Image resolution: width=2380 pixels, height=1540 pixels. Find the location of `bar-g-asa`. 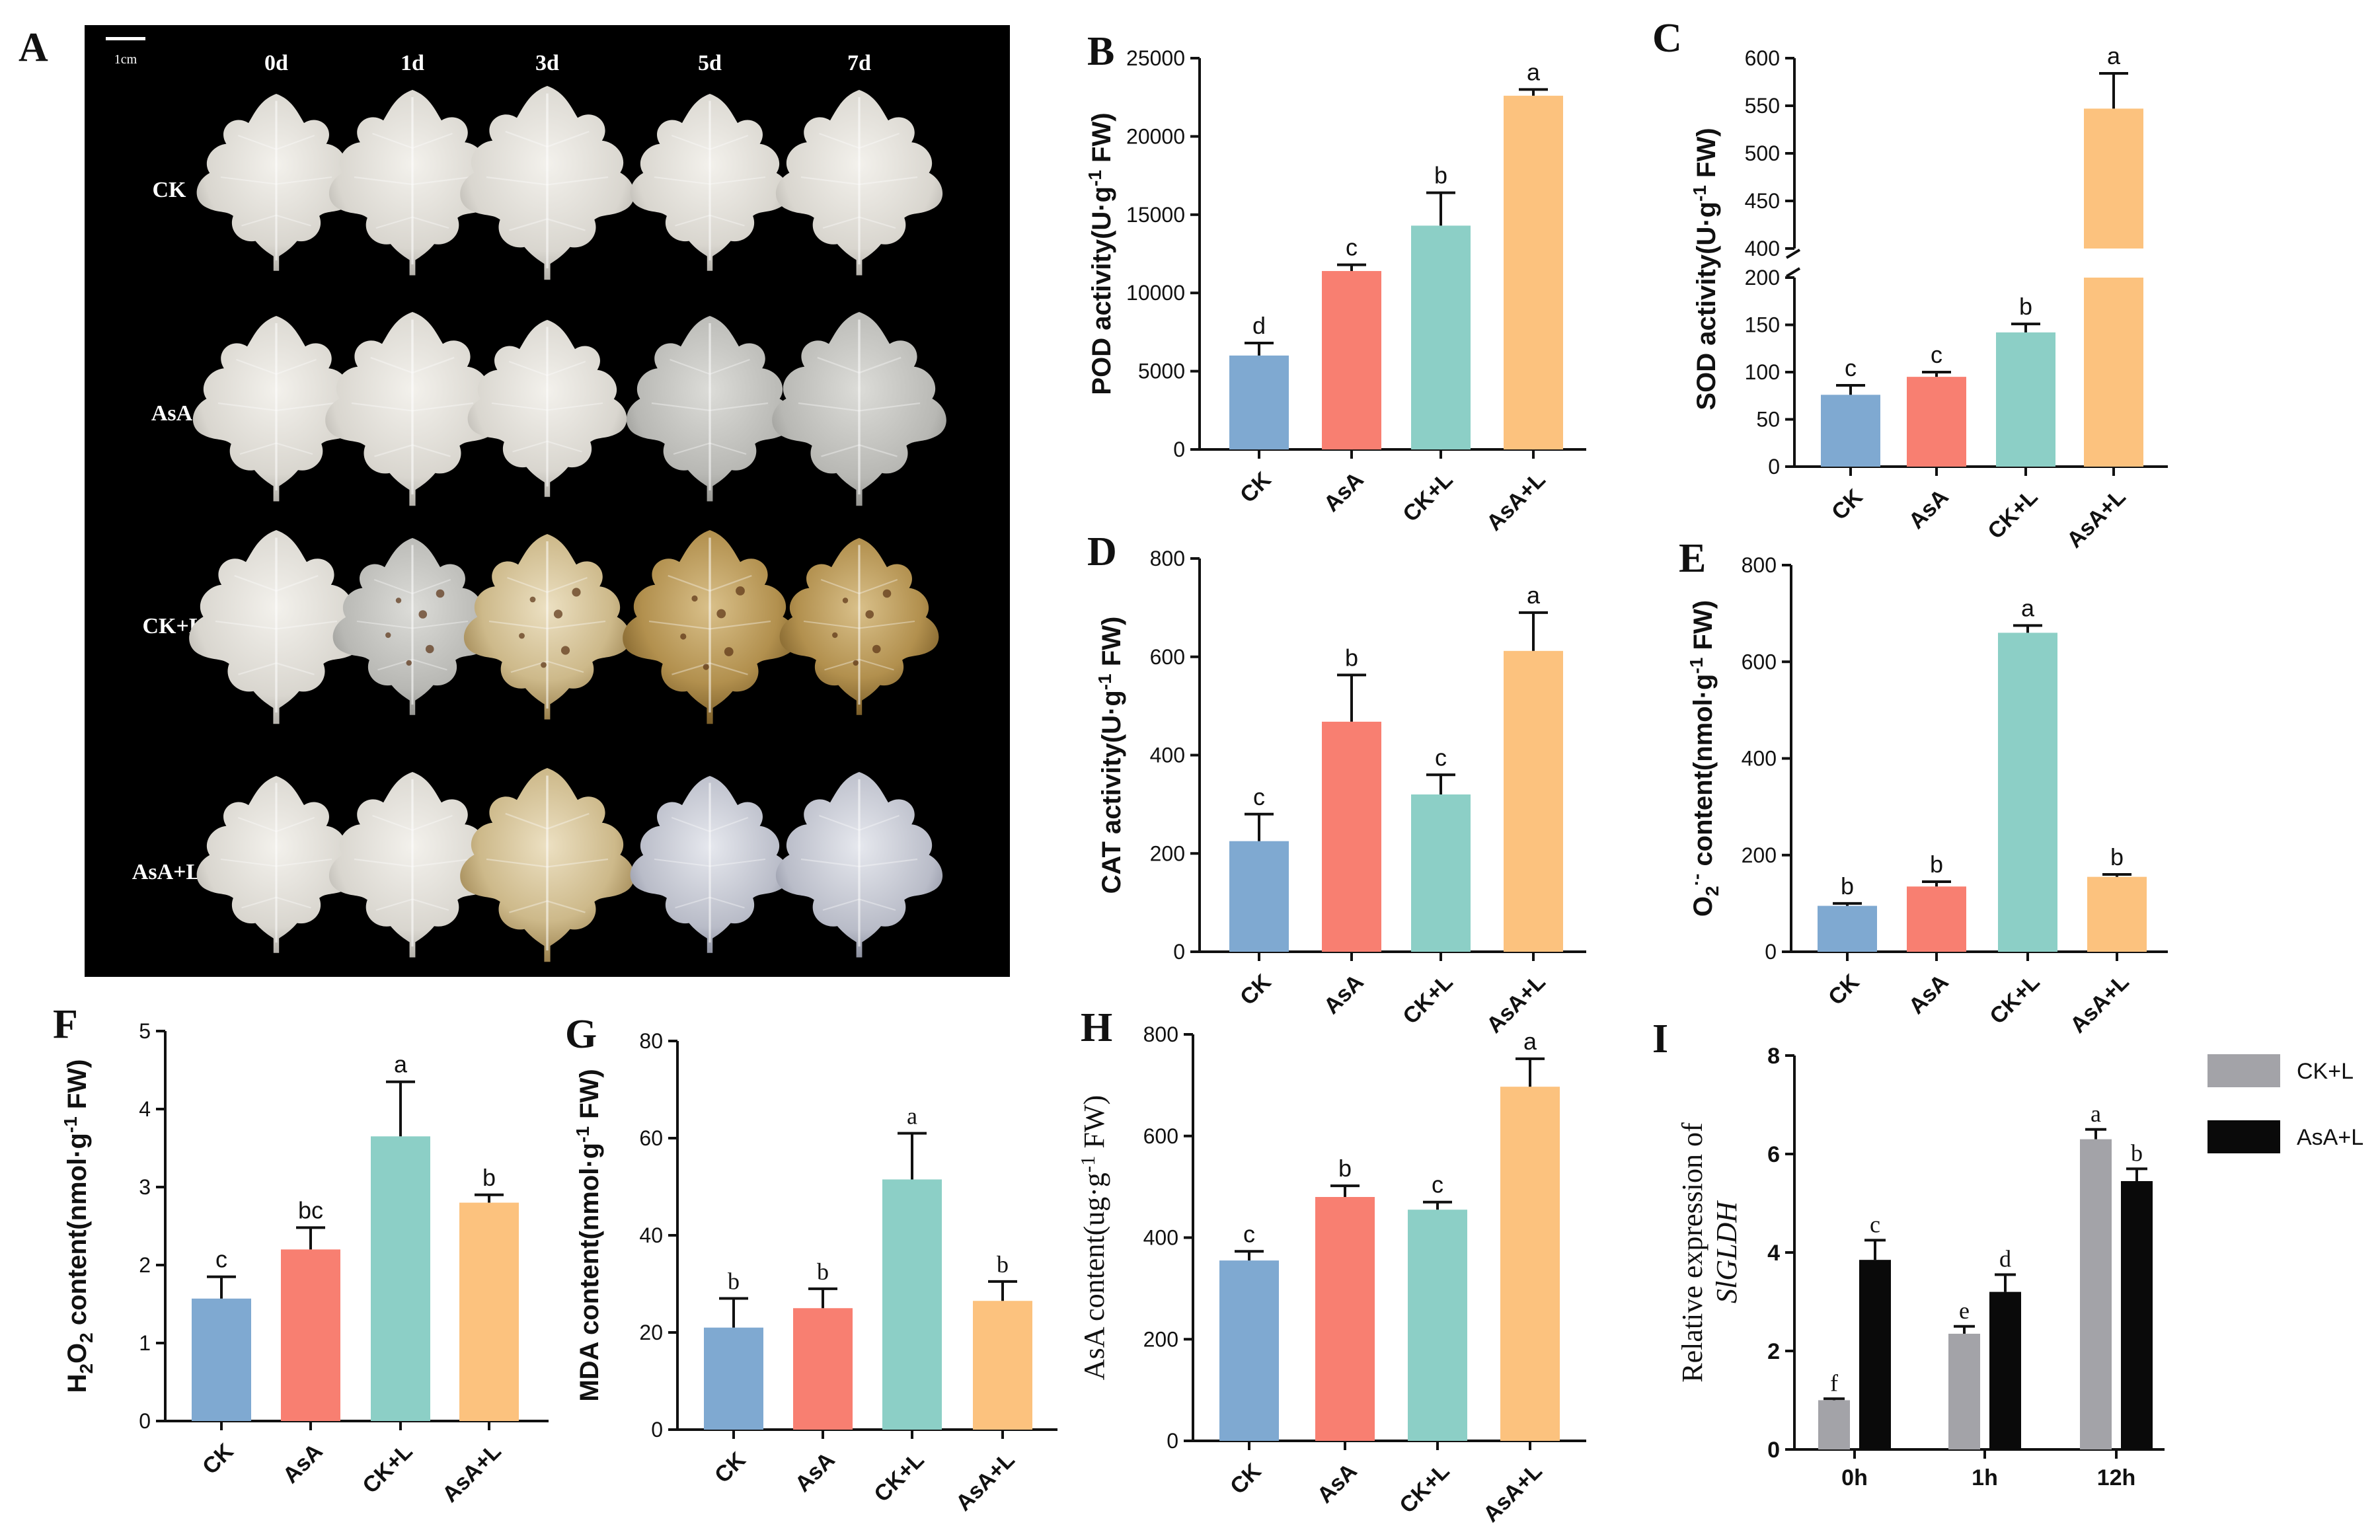

bar-g-asa is located at coordinates (823, 1369).